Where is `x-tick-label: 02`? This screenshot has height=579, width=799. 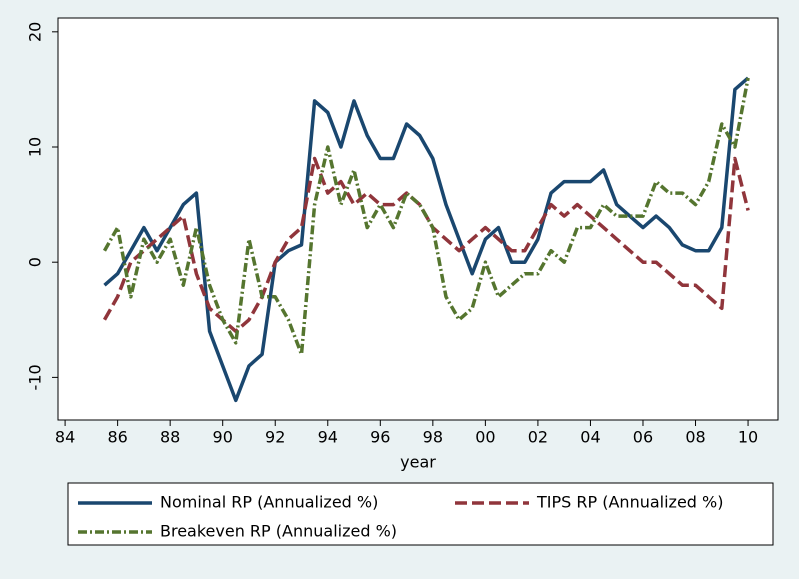 x-tick-label: 02 is located at coordinates (538, 437).